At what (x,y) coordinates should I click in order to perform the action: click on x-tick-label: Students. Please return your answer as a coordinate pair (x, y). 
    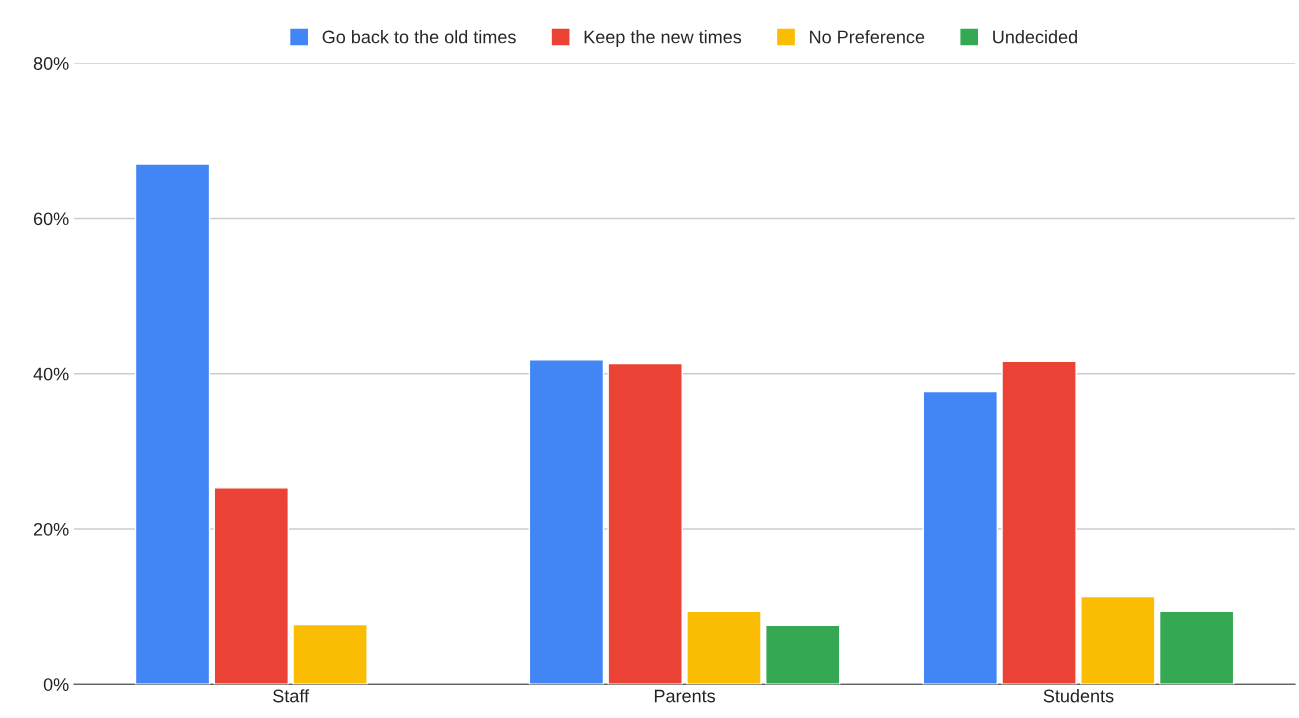
    Looking at the image, I should click on (1078, 696).